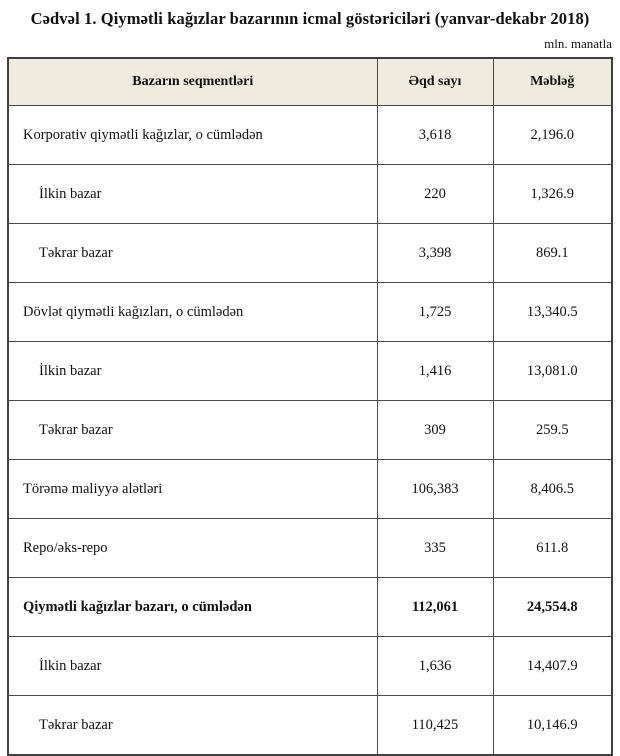 Image resolution: width=620 pixels, height=756 pixels. Describe the element at coordinates (552, 135) in the screenshot. I see `amount-cell: 2,196.0` at that location.